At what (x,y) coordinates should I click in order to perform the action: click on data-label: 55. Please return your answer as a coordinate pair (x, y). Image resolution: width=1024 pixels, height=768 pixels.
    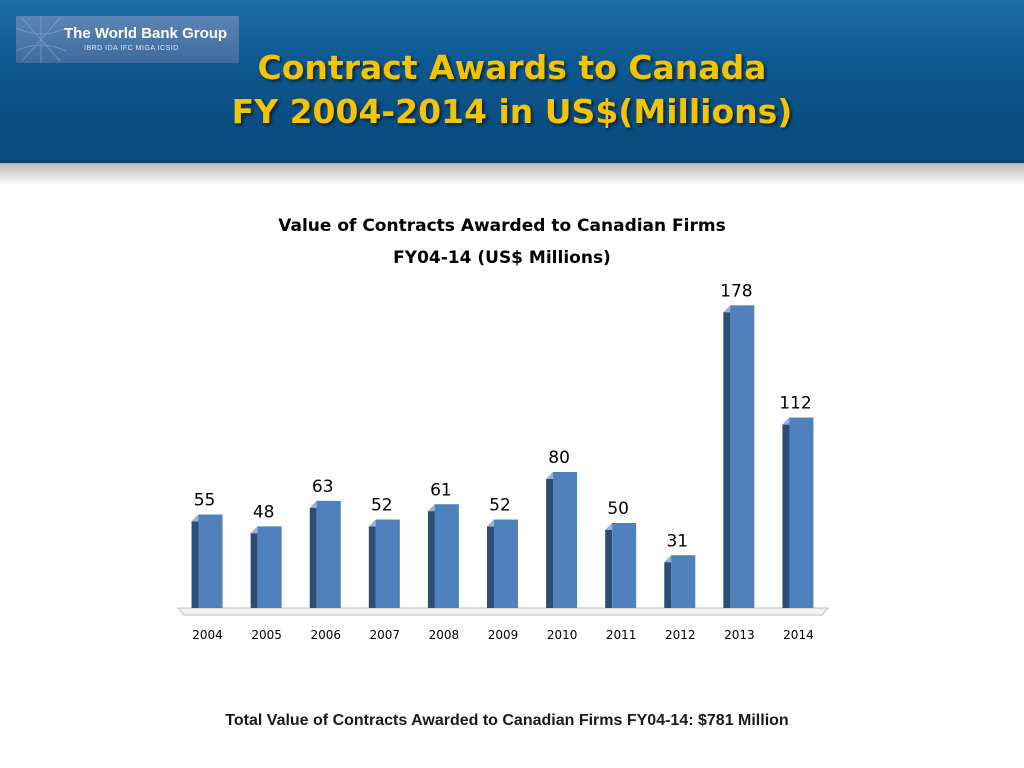
    Looking at the image, I should click on (205, 501).